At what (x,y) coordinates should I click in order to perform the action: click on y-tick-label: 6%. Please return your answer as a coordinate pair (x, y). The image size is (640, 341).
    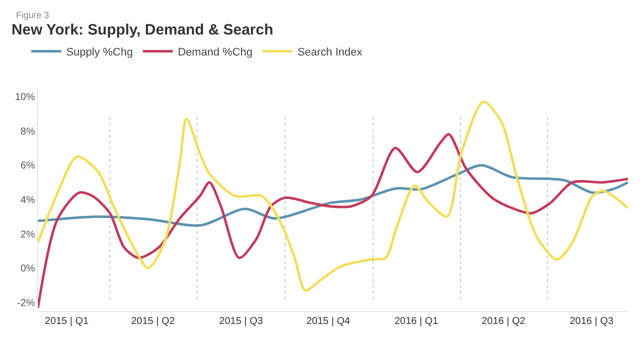
    Looking at the image, I should click on (28, 166).